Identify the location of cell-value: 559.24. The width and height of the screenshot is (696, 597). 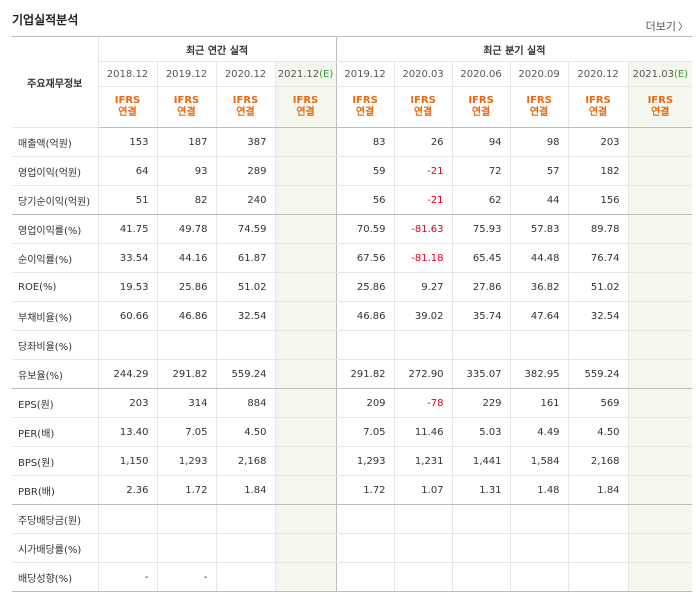
(245, 374).